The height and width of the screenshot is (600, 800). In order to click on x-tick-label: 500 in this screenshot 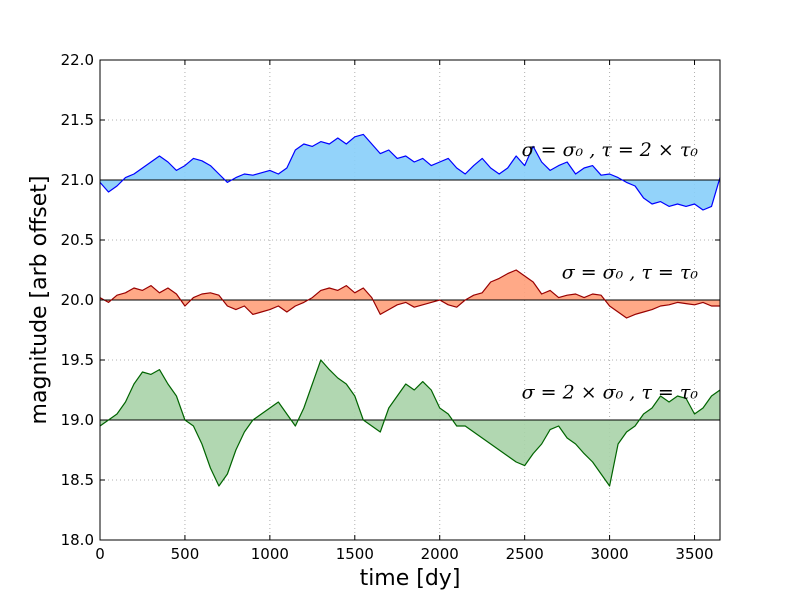, I will do `click(185, 554)`.